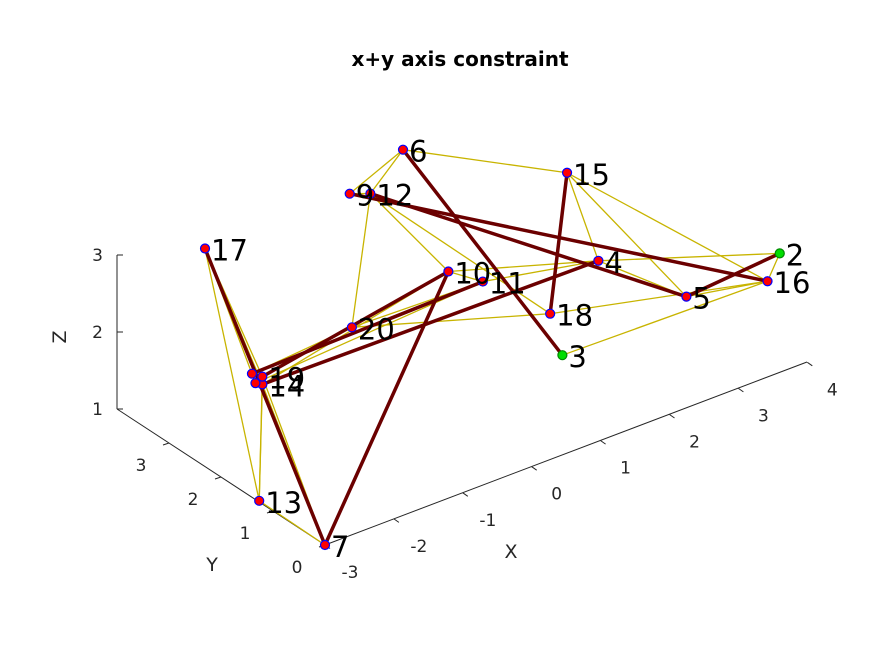 The image size is (891, 645). I want to click on z-tick-label: 3, so click(97, 256).